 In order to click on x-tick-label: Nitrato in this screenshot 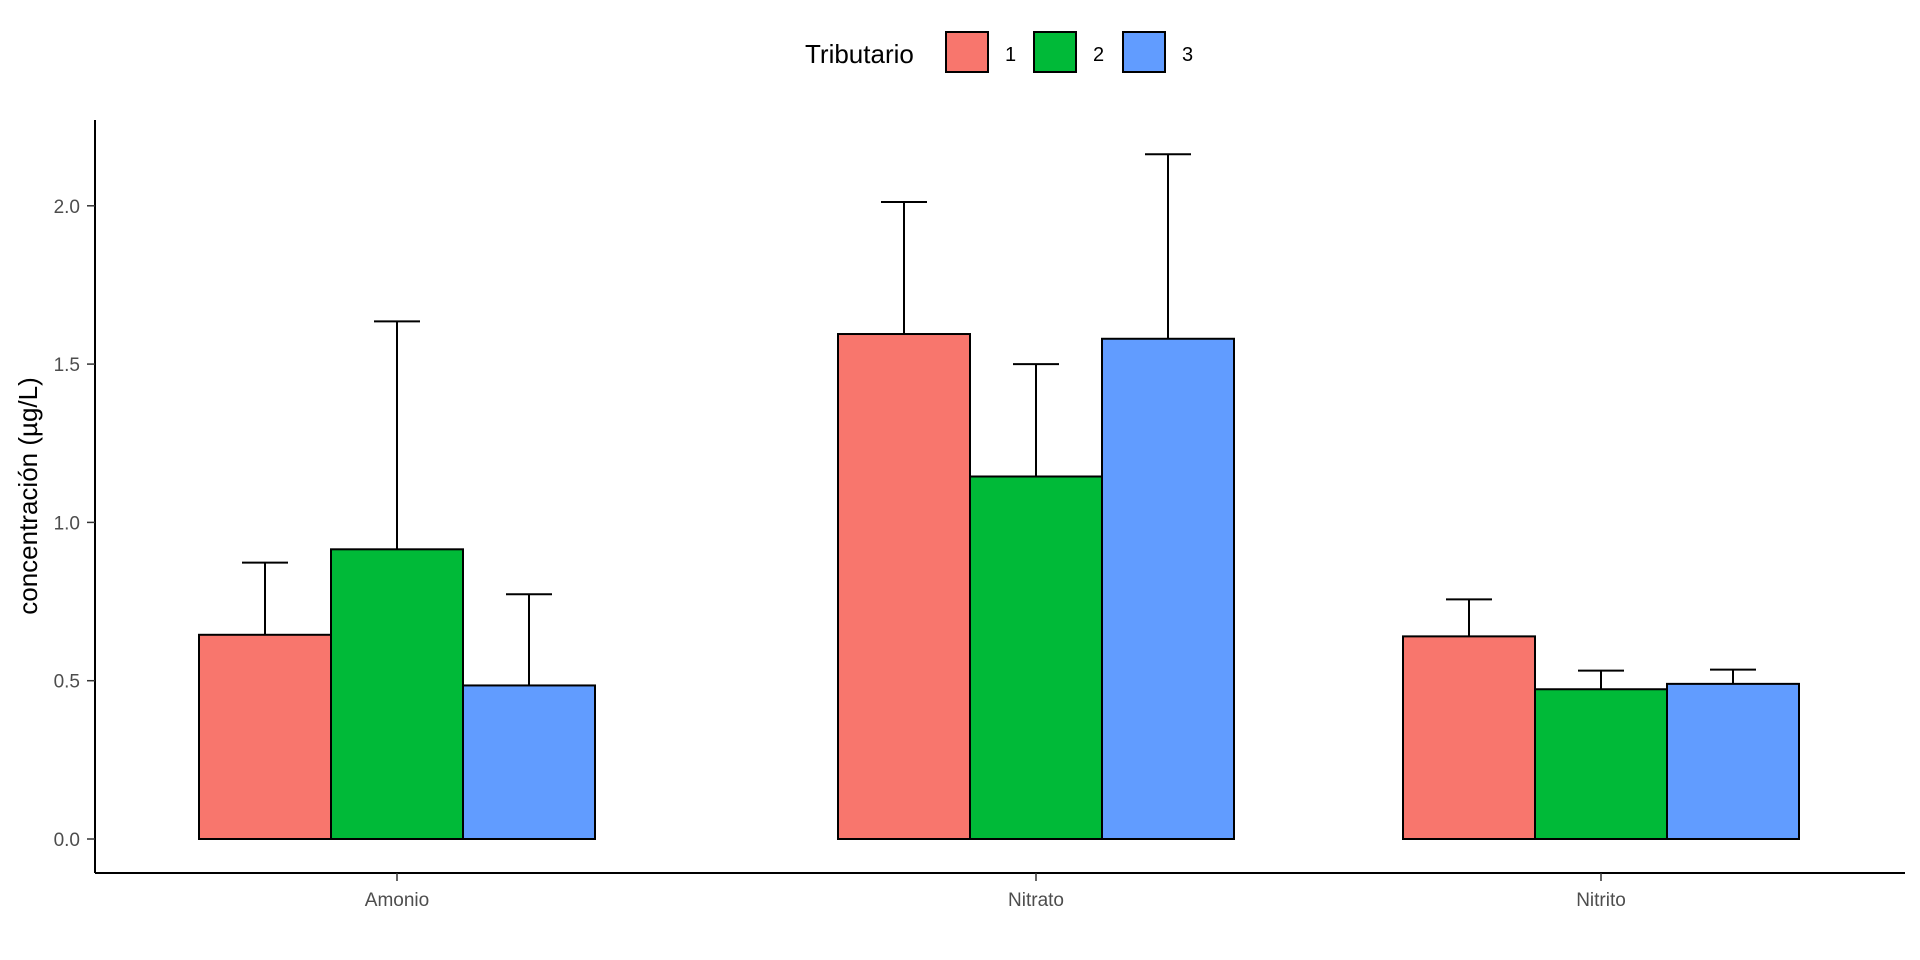, I will do `click(1036, 900)`.